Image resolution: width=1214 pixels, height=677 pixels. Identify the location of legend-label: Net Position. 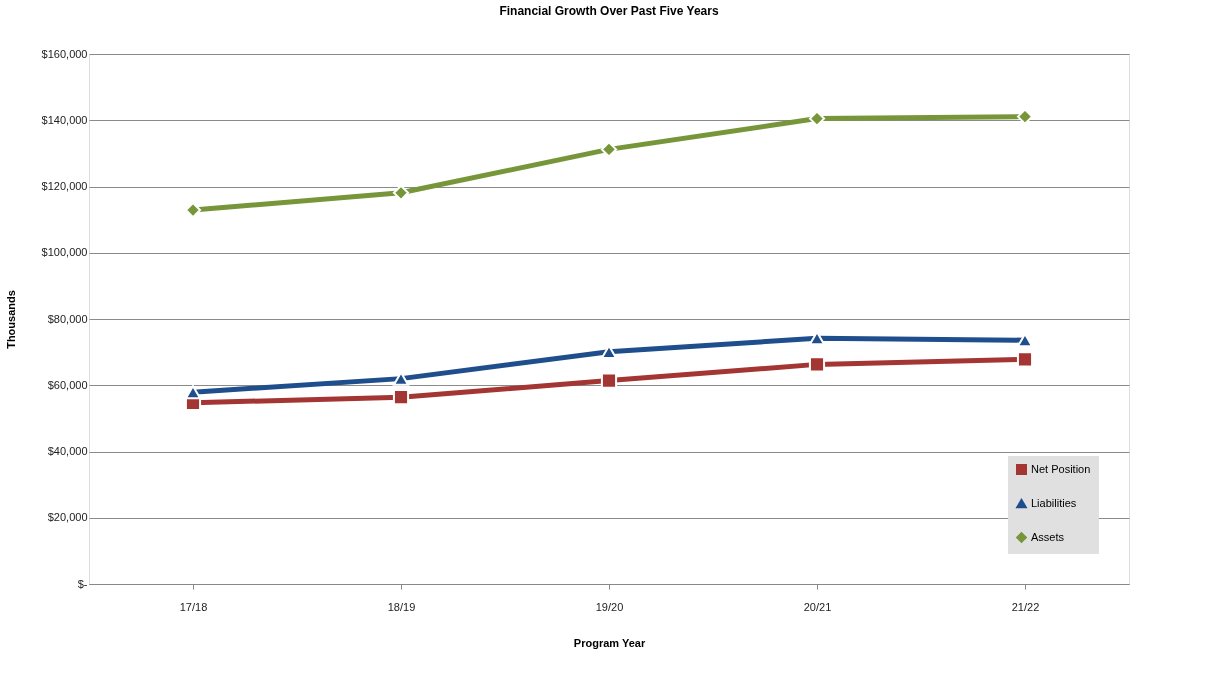
(1061, 468).